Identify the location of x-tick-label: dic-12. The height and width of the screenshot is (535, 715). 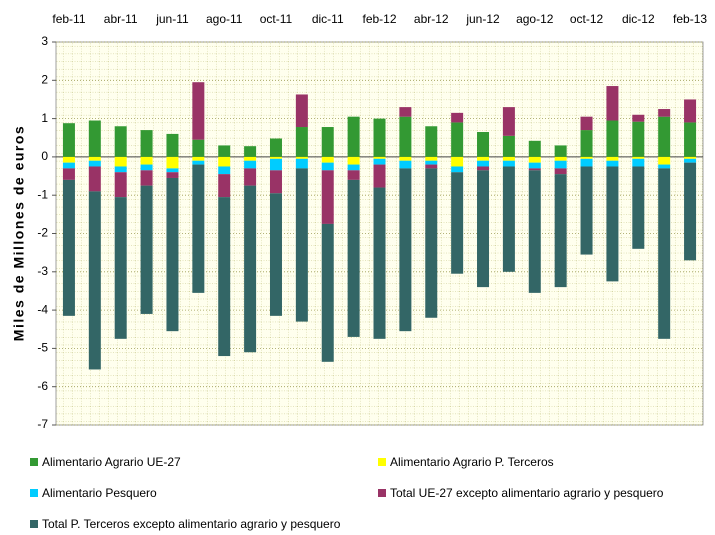
(638, 19).